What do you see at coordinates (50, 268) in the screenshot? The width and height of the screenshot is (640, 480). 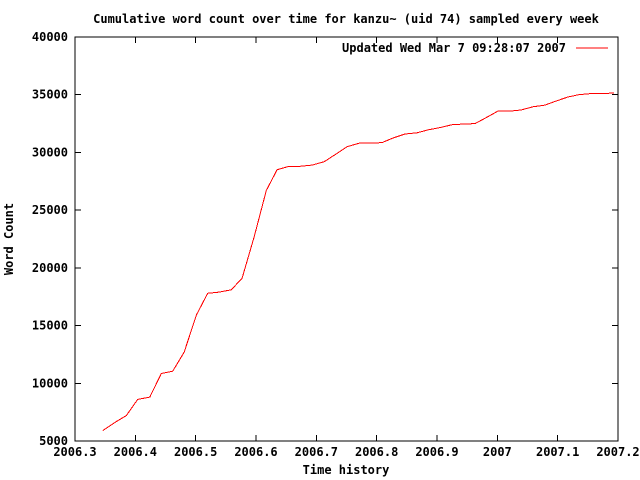 I see `y-tick-label: 20000` at bounding box center [50, 268].